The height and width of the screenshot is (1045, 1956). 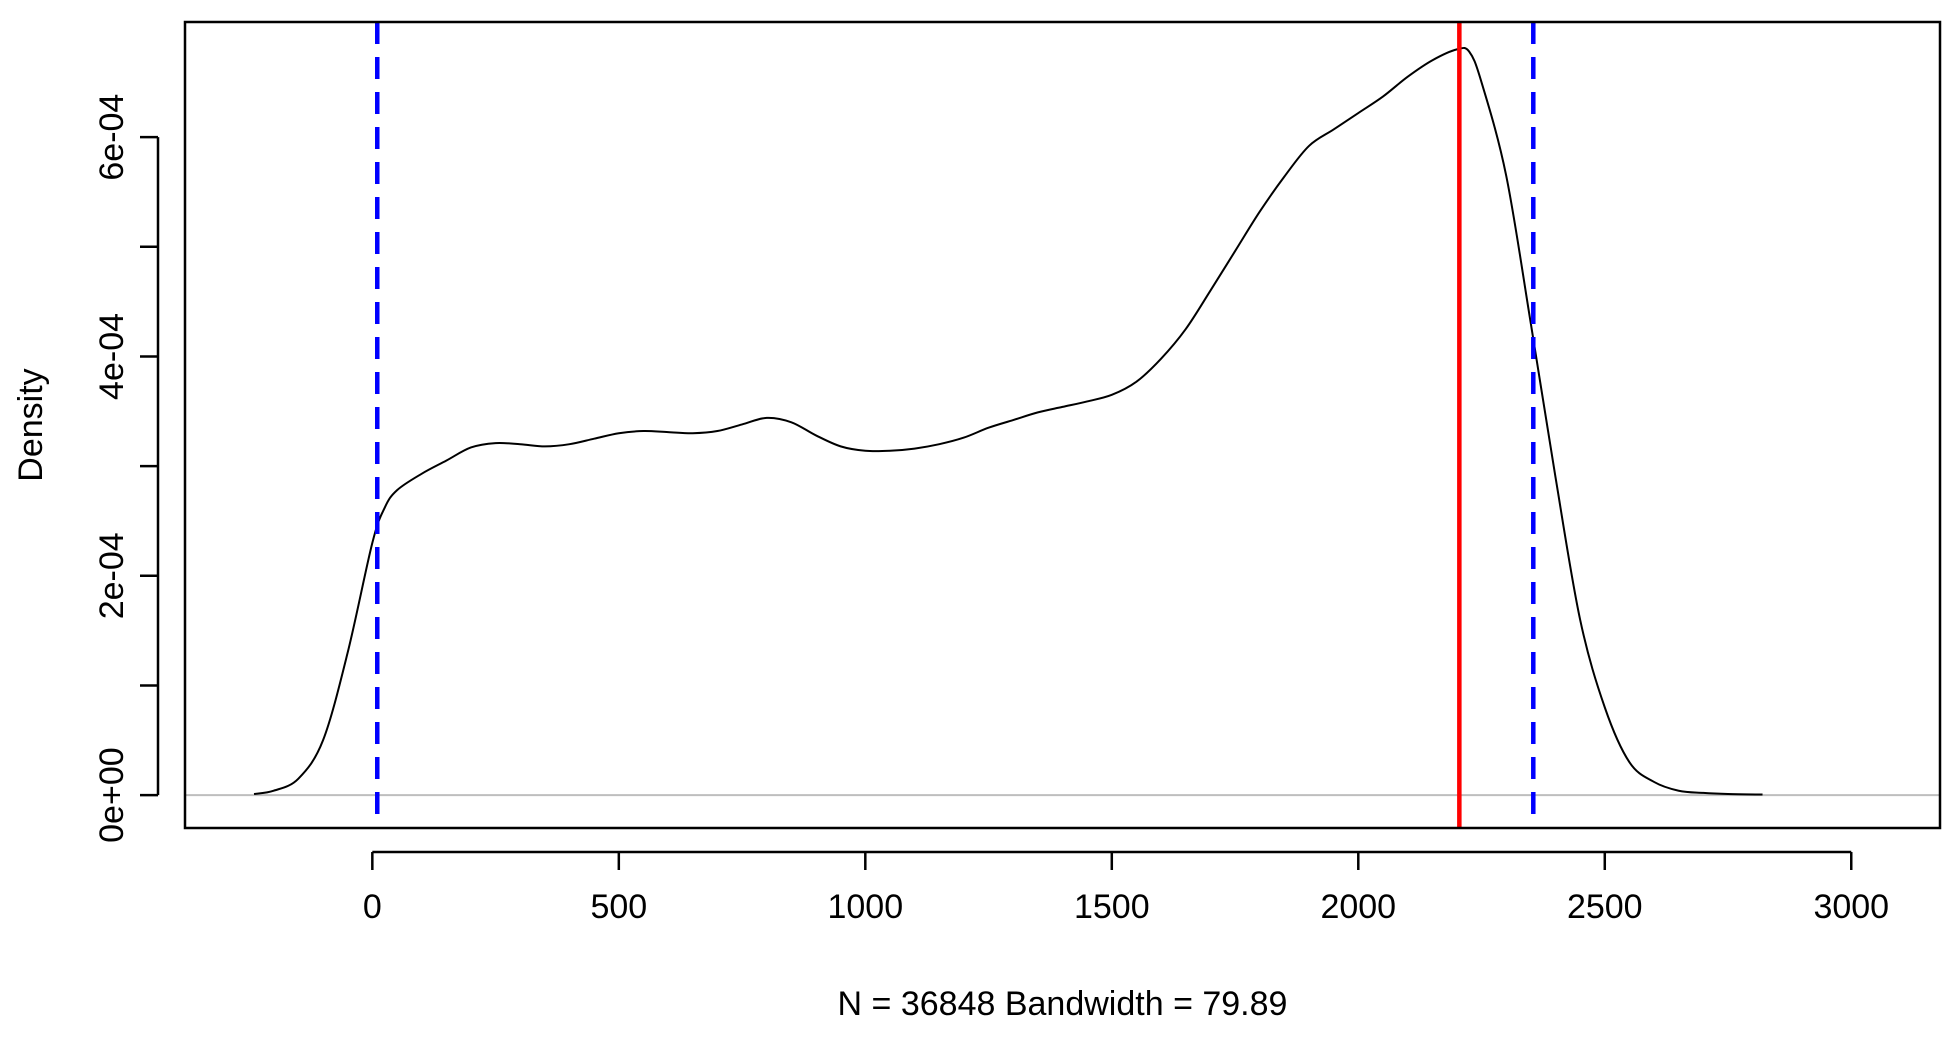 I want to click on x-tick-label: 3000, so click(x=1851, y=907).